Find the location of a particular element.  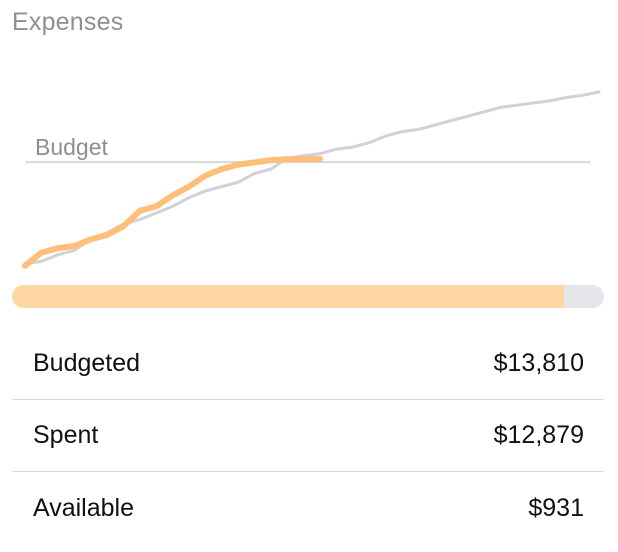

budget-label: Budget is located at coordinates (72, 147).